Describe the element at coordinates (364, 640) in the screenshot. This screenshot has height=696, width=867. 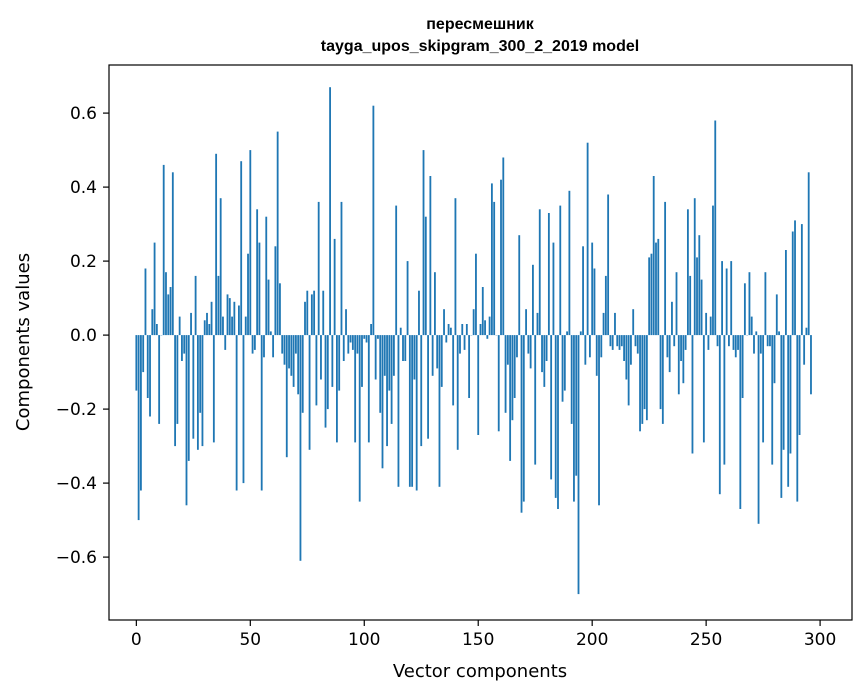
I see `x-tick-label: 100` at that location.